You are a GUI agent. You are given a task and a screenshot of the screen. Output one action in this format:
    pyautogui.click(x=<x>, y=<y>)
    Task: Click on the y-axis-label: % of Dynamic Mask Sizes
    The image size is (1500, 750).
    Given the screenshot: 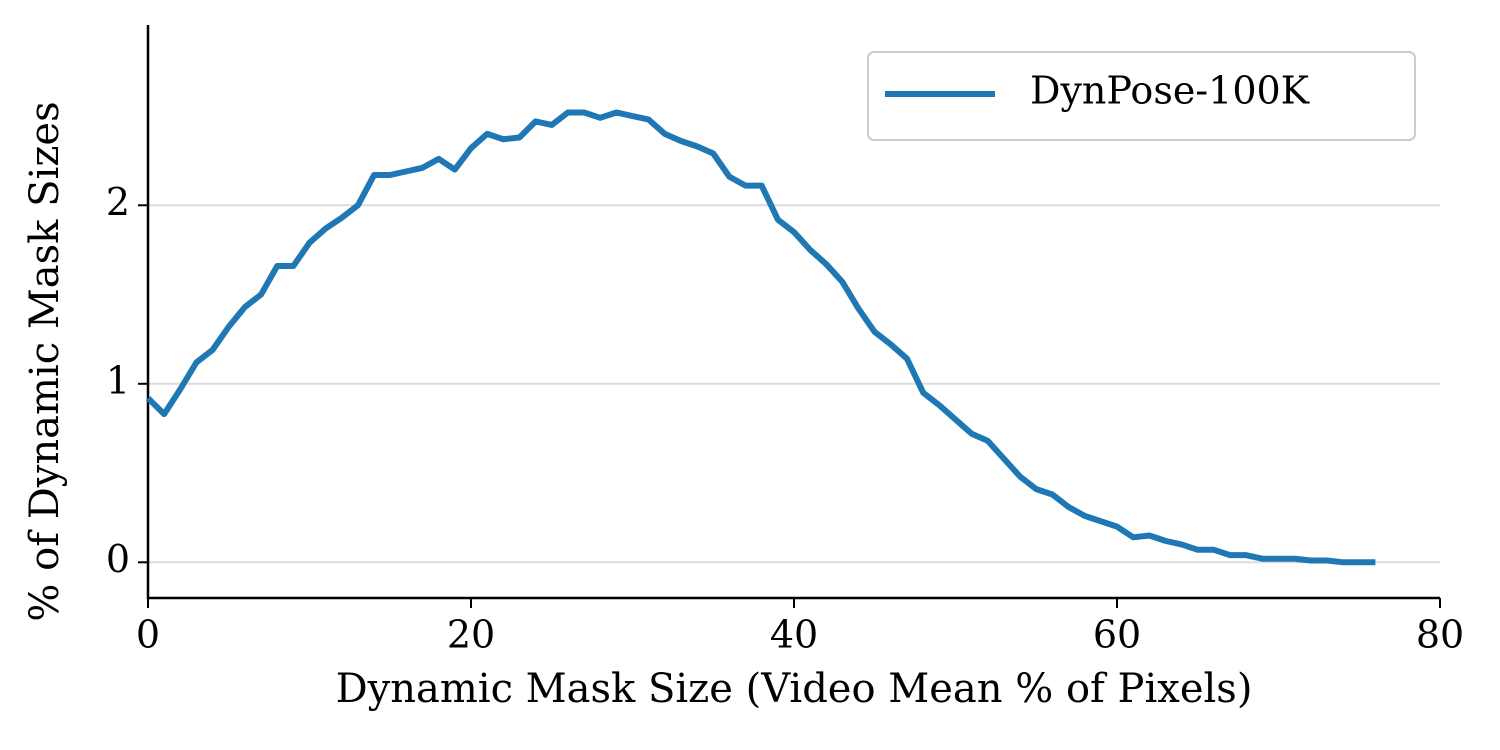 What is the action you would take?
    pyautogui.click(x=45, y=361)
    